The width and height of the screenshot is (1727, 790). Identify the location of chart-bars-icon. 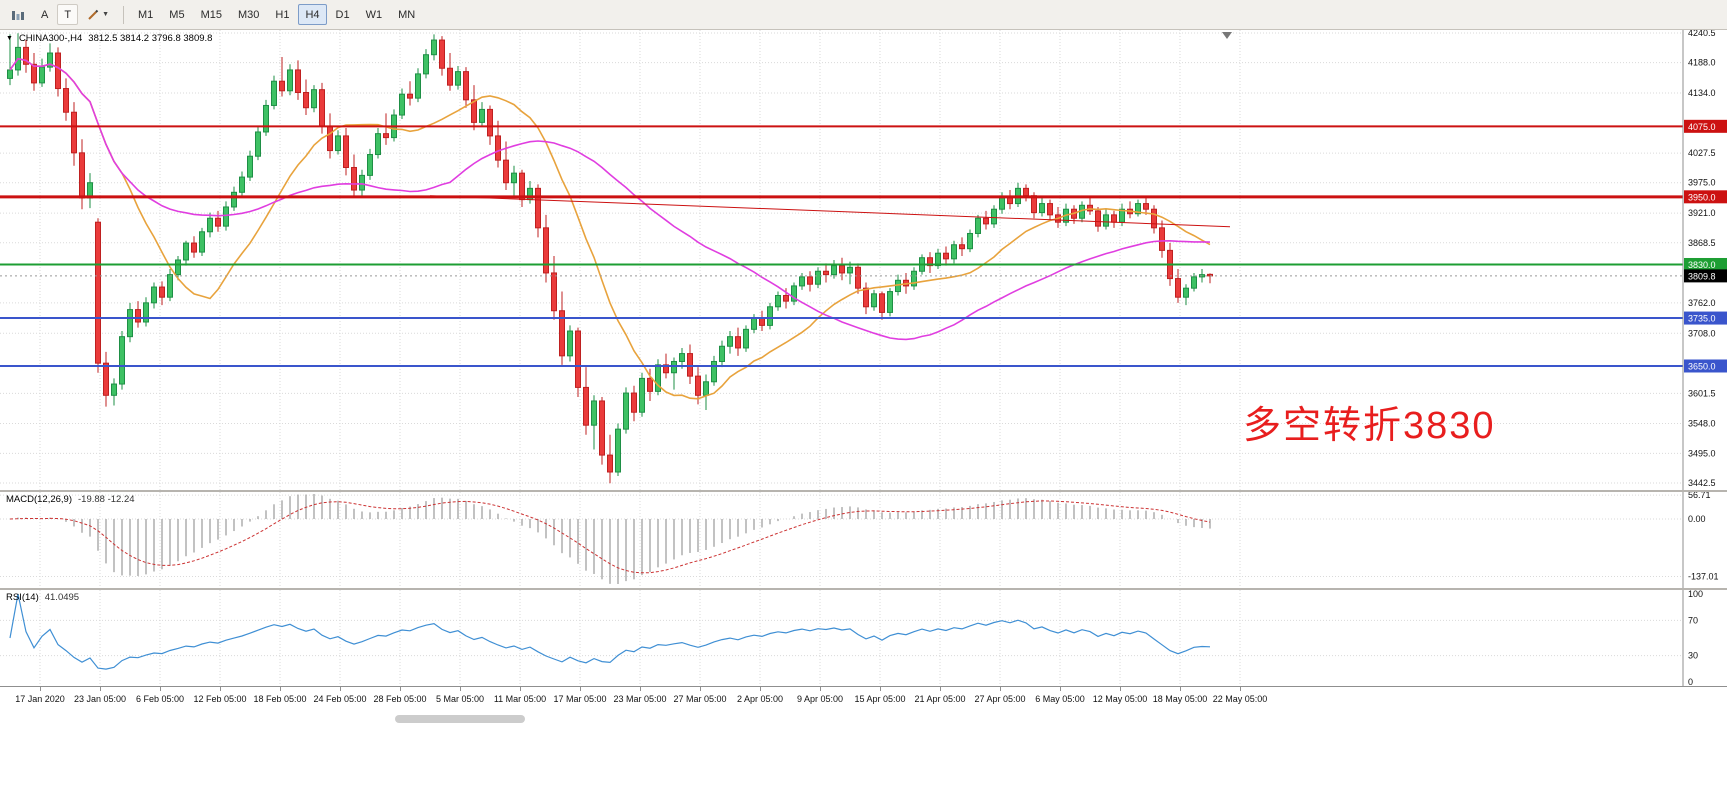
(18, 14).